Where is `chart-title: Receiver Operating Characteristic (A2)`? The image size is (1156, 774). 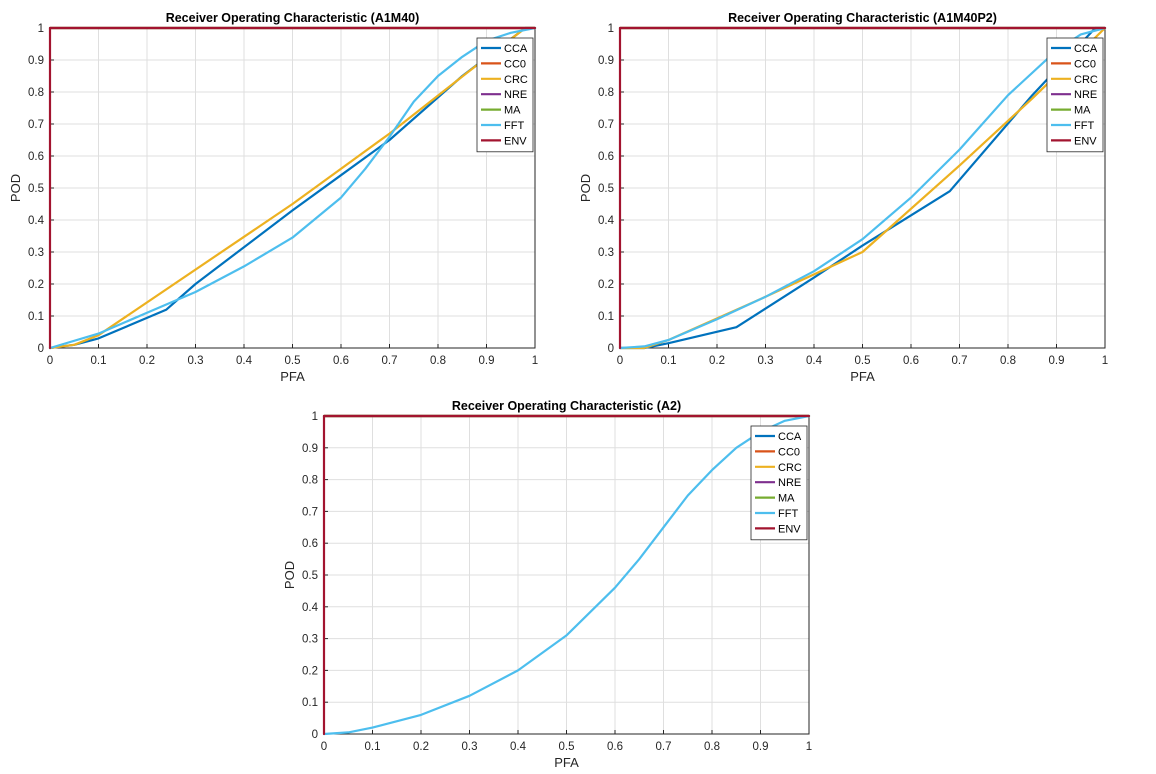
chart-title: Receiver Operating Characteristic (A2) is located at coordinates (566, 406).